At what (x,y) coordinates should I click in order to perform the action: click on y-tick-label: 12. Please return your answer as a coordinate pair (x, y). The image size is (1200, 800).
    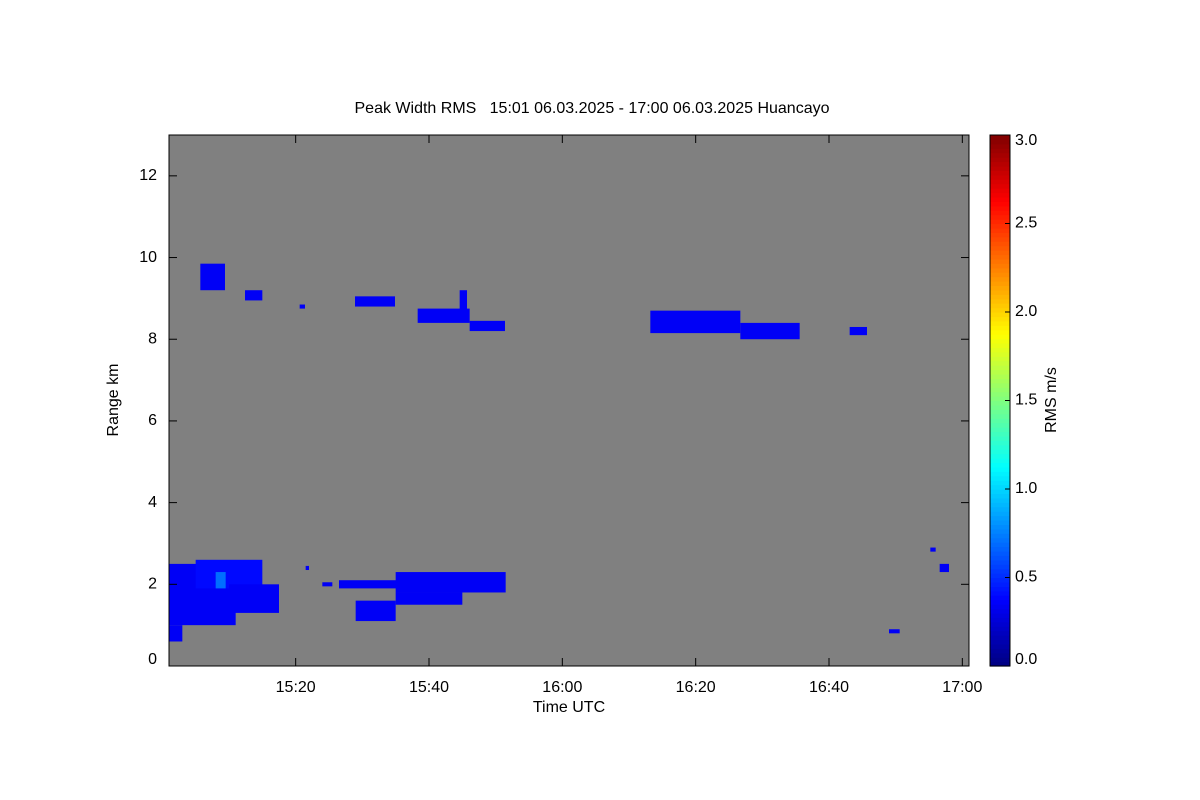
    Looking at the image, I should click on (148, 175).